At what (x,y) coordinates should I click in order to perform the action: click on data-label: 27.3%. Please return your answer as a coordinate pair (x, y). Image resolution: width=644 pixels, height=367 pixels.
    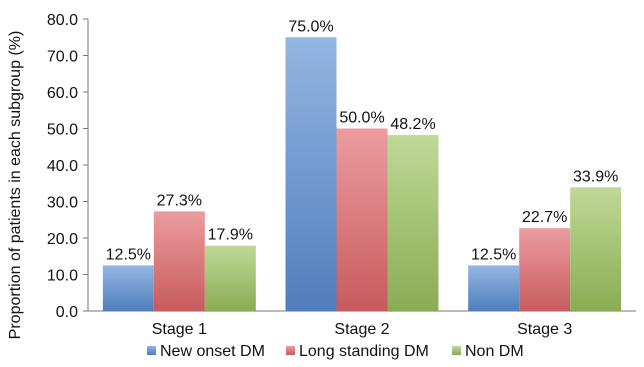
    Looking at the image, I should click on (179, 200).